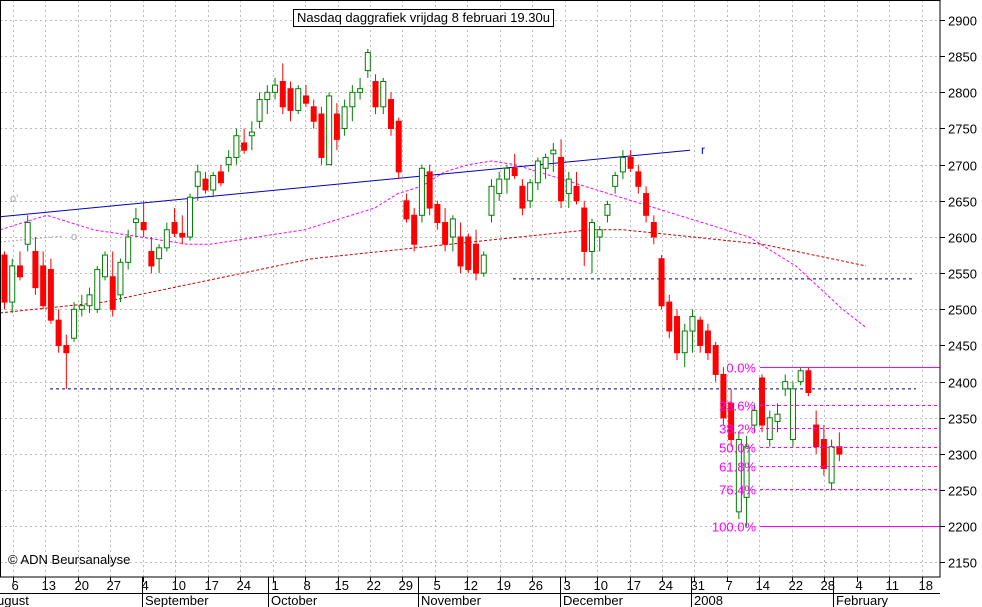  Describe the element at coordinates (962, 419) in the screenshot. I see `y-tick-label: 2350` at that location.